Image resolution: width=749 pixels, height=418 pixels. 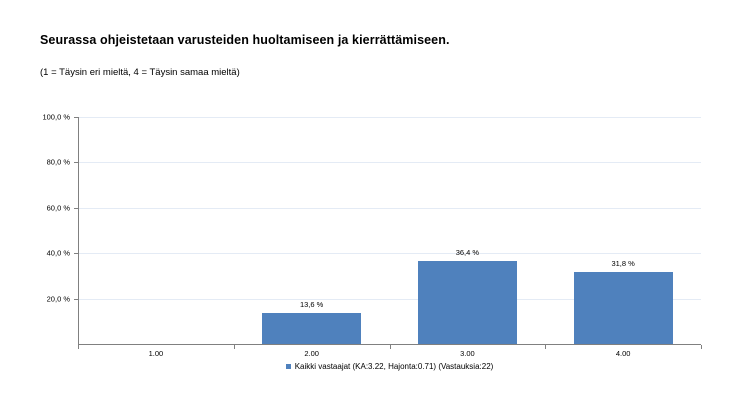 I want to click on legend-marker-icon, so click(x=288, y=366).